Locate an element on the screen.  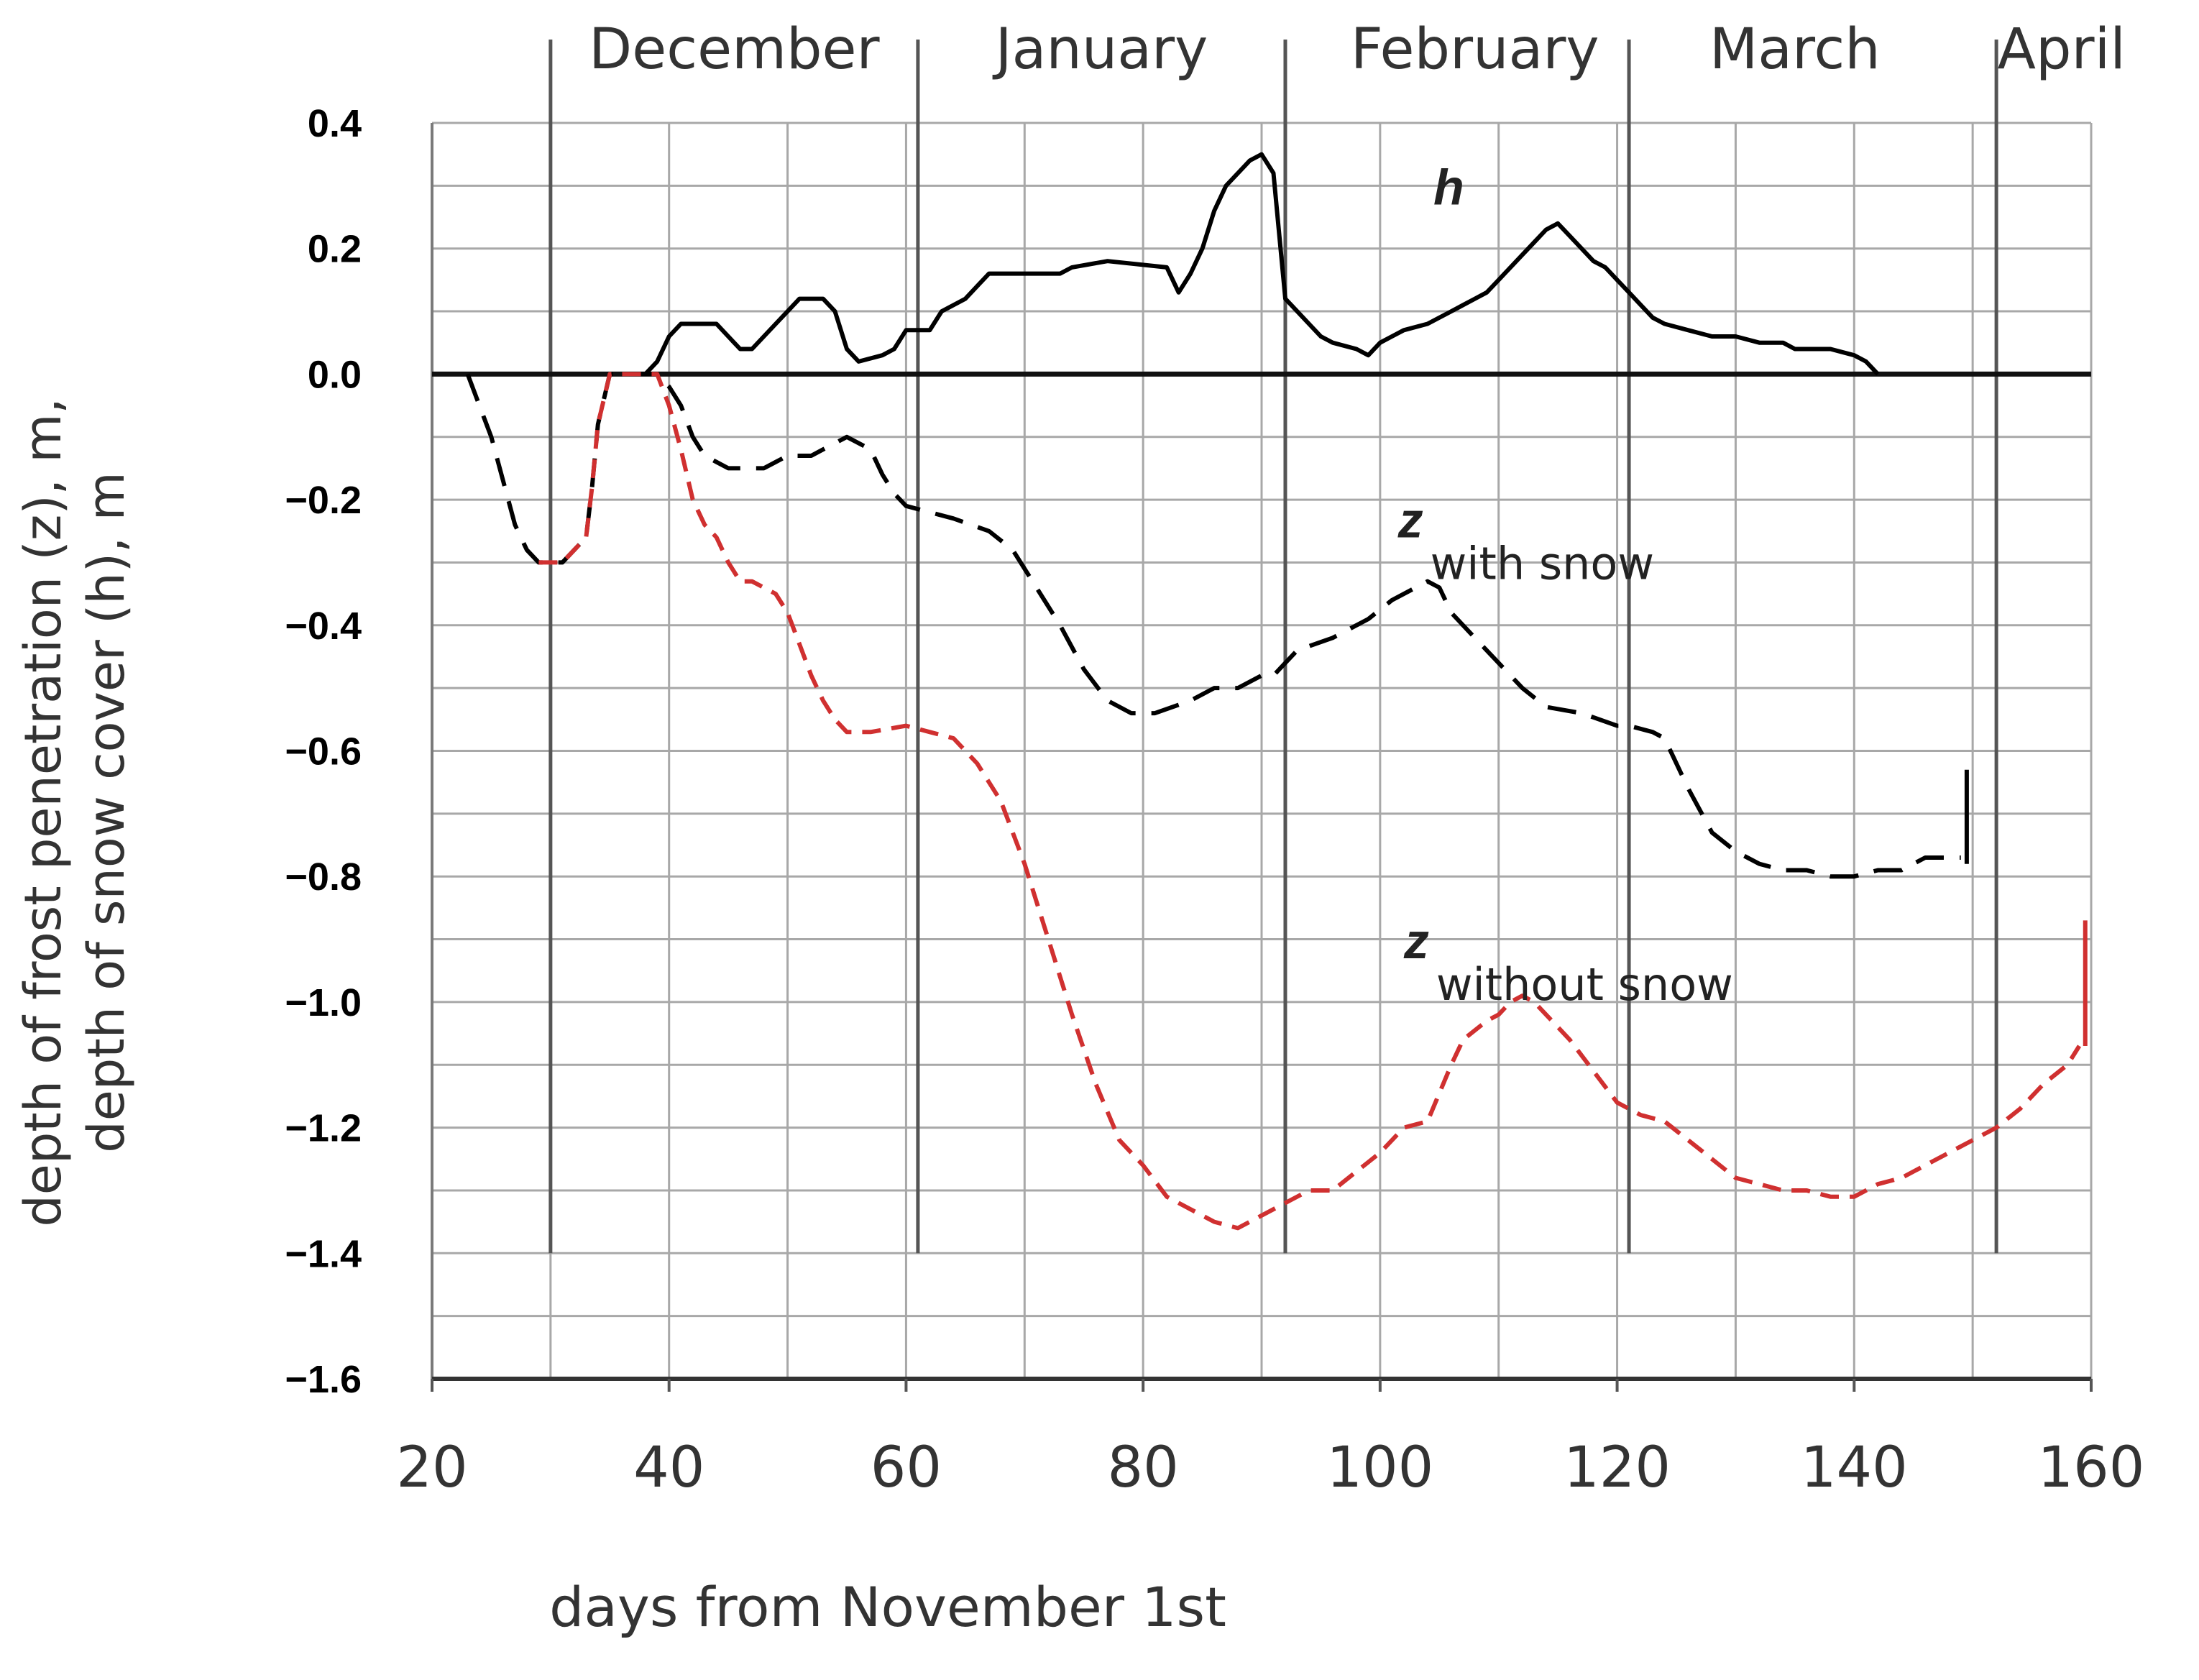
x-axis-label: days from November 1st is located at coordinates (887, 1607).